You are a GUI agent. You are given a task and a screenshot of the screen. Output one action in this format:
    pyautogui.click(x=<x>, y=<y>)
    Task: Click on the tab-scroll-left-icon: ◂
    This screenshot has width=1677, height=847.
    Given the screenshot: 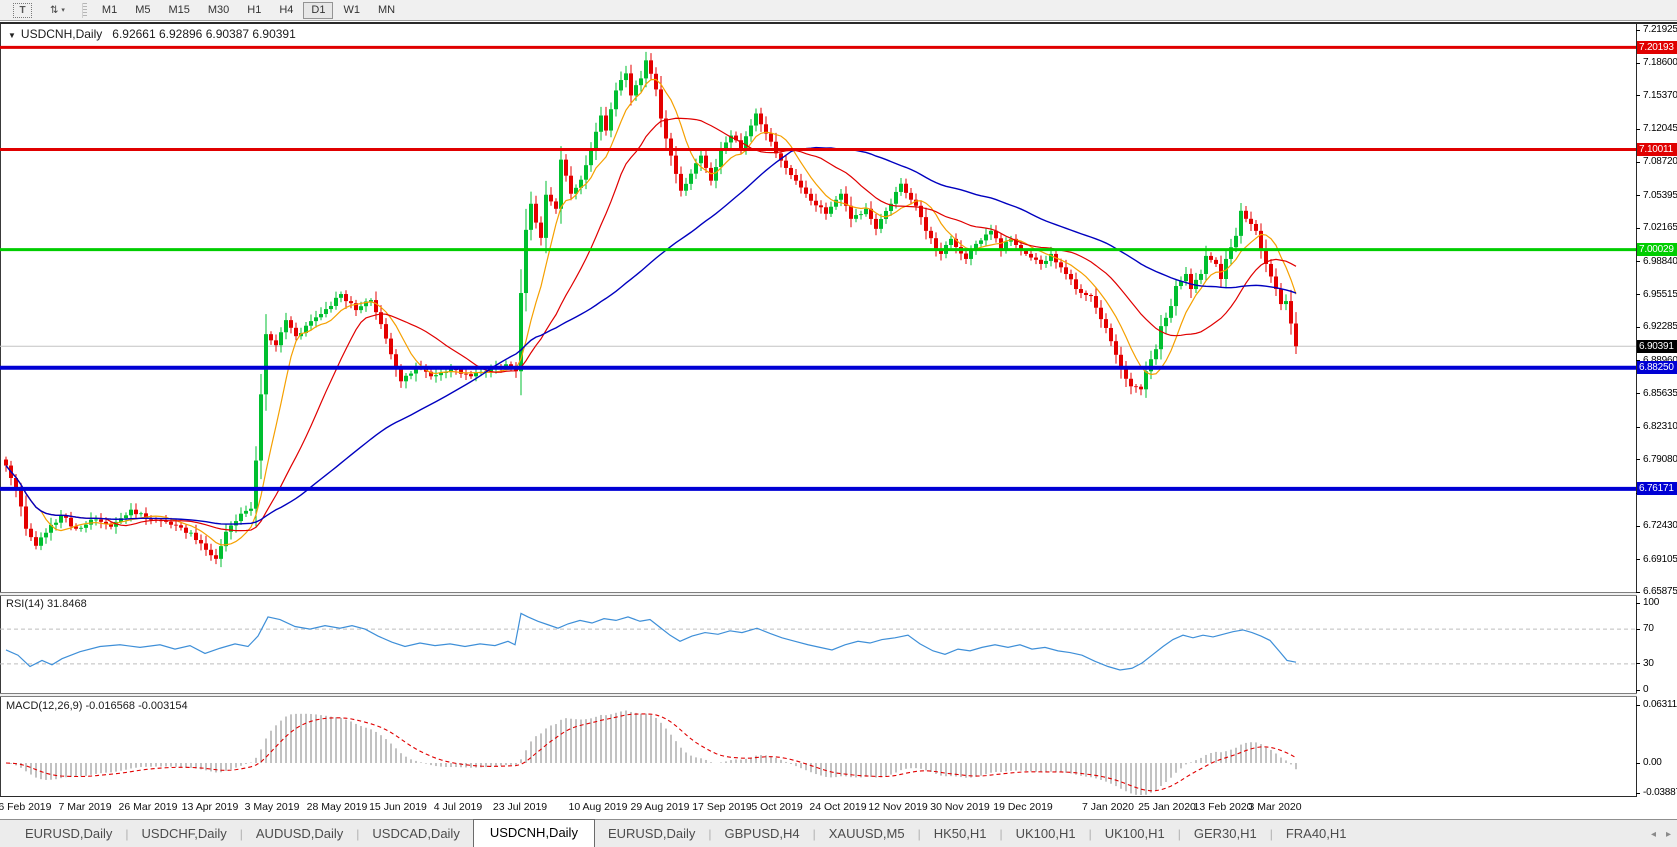 What is the action you would take?
    pyautogui.click(x=1653, y=834)
    